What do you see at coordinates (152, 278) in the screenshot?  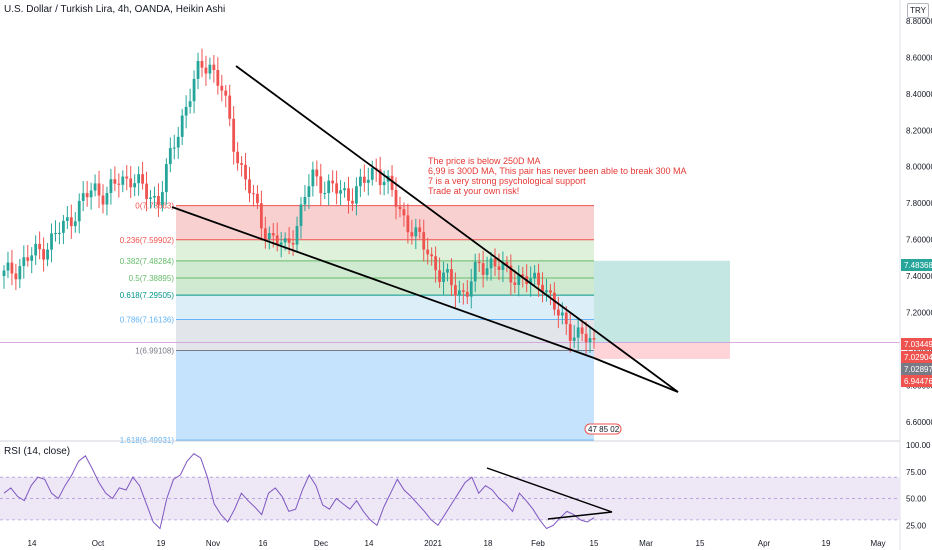 I see `fib-level-label: 0.5(7.38895)` at bounding box center [152, 278].